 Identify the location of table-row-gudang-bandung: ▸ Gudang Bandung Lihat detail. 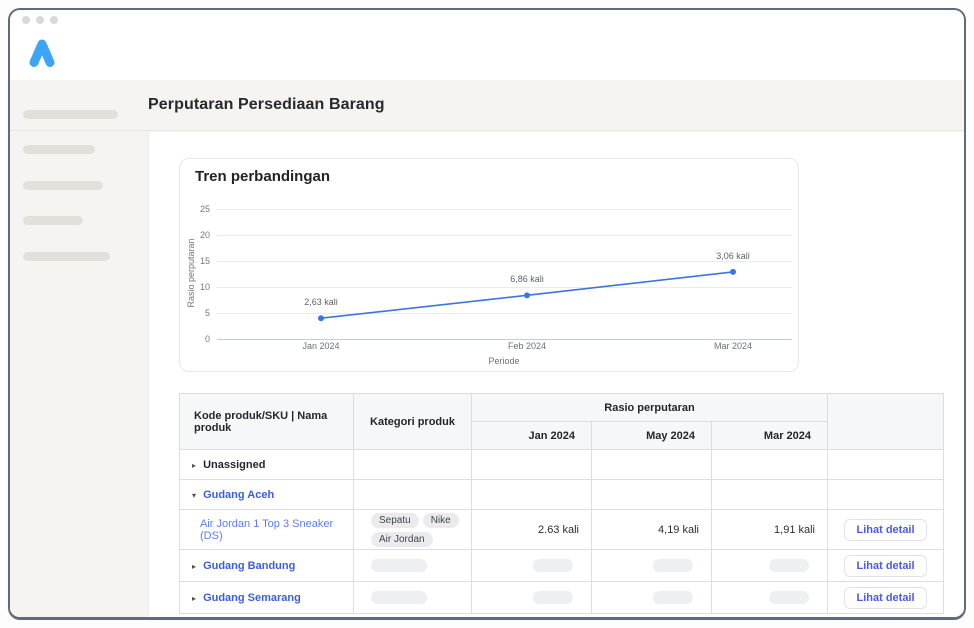
(562, 565).